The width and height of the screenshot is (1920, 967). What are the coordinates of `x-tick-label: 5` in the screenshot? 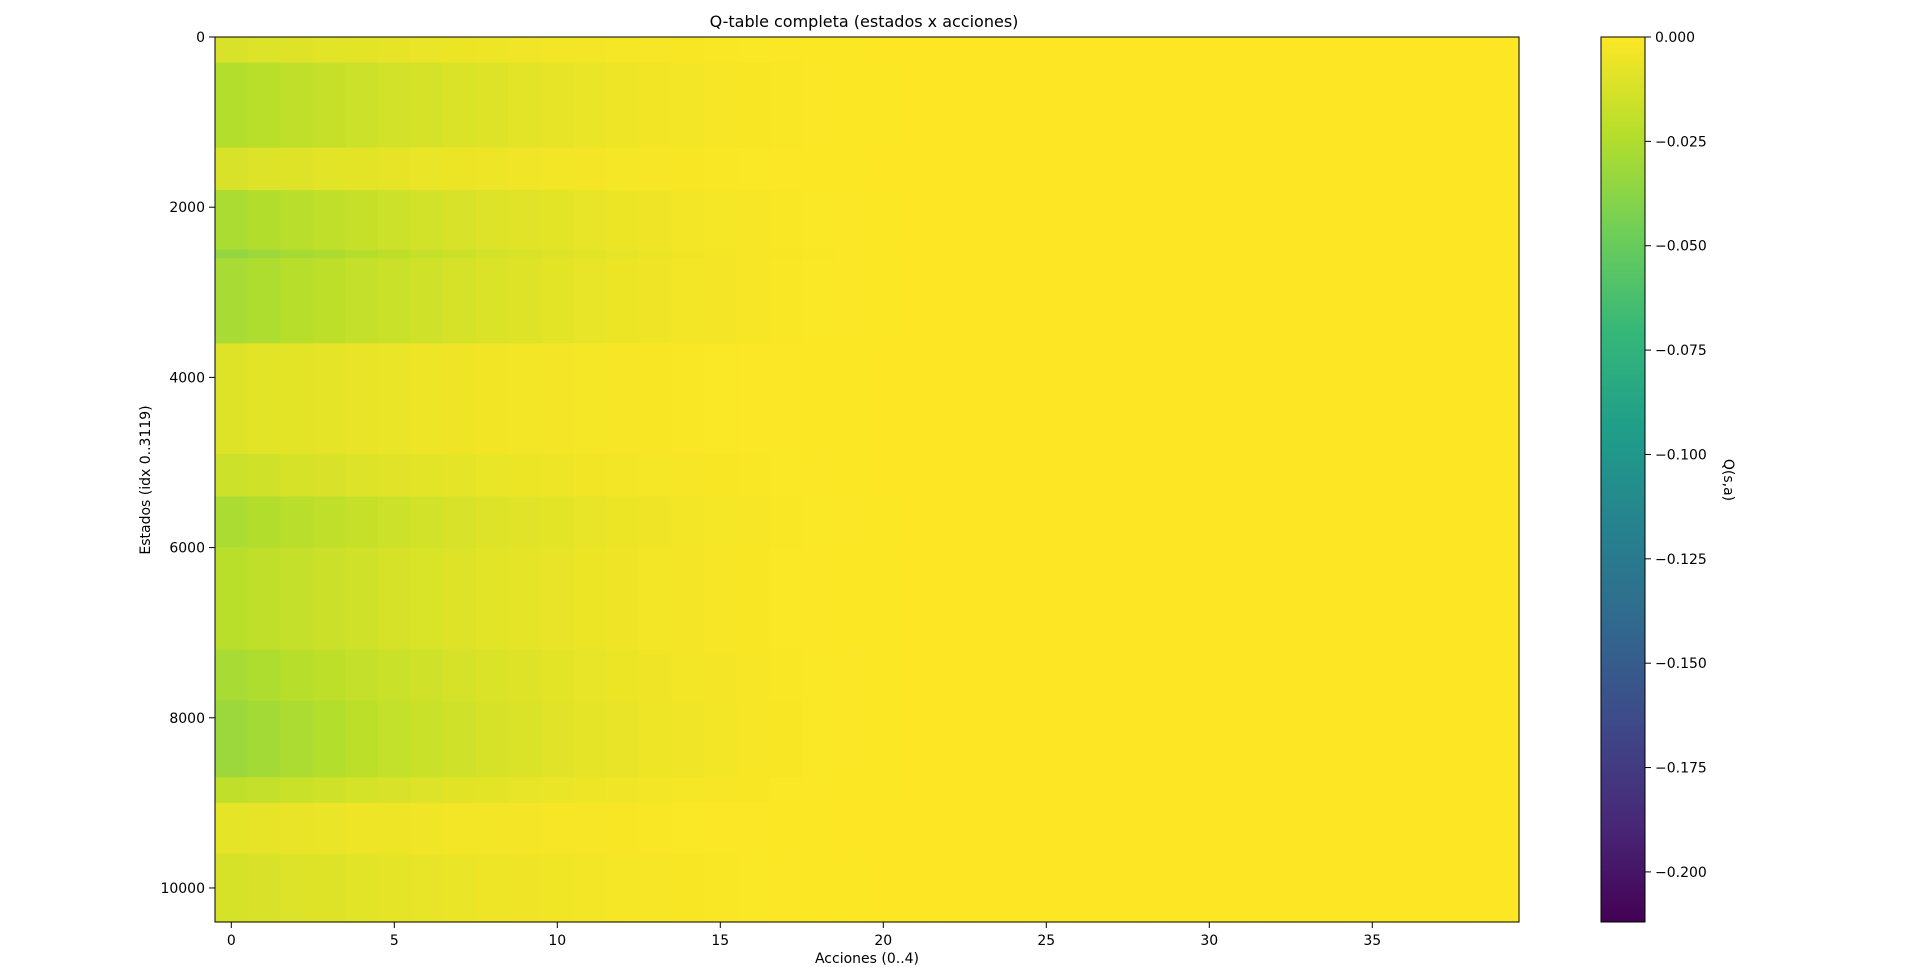 It's located at (394, 941).